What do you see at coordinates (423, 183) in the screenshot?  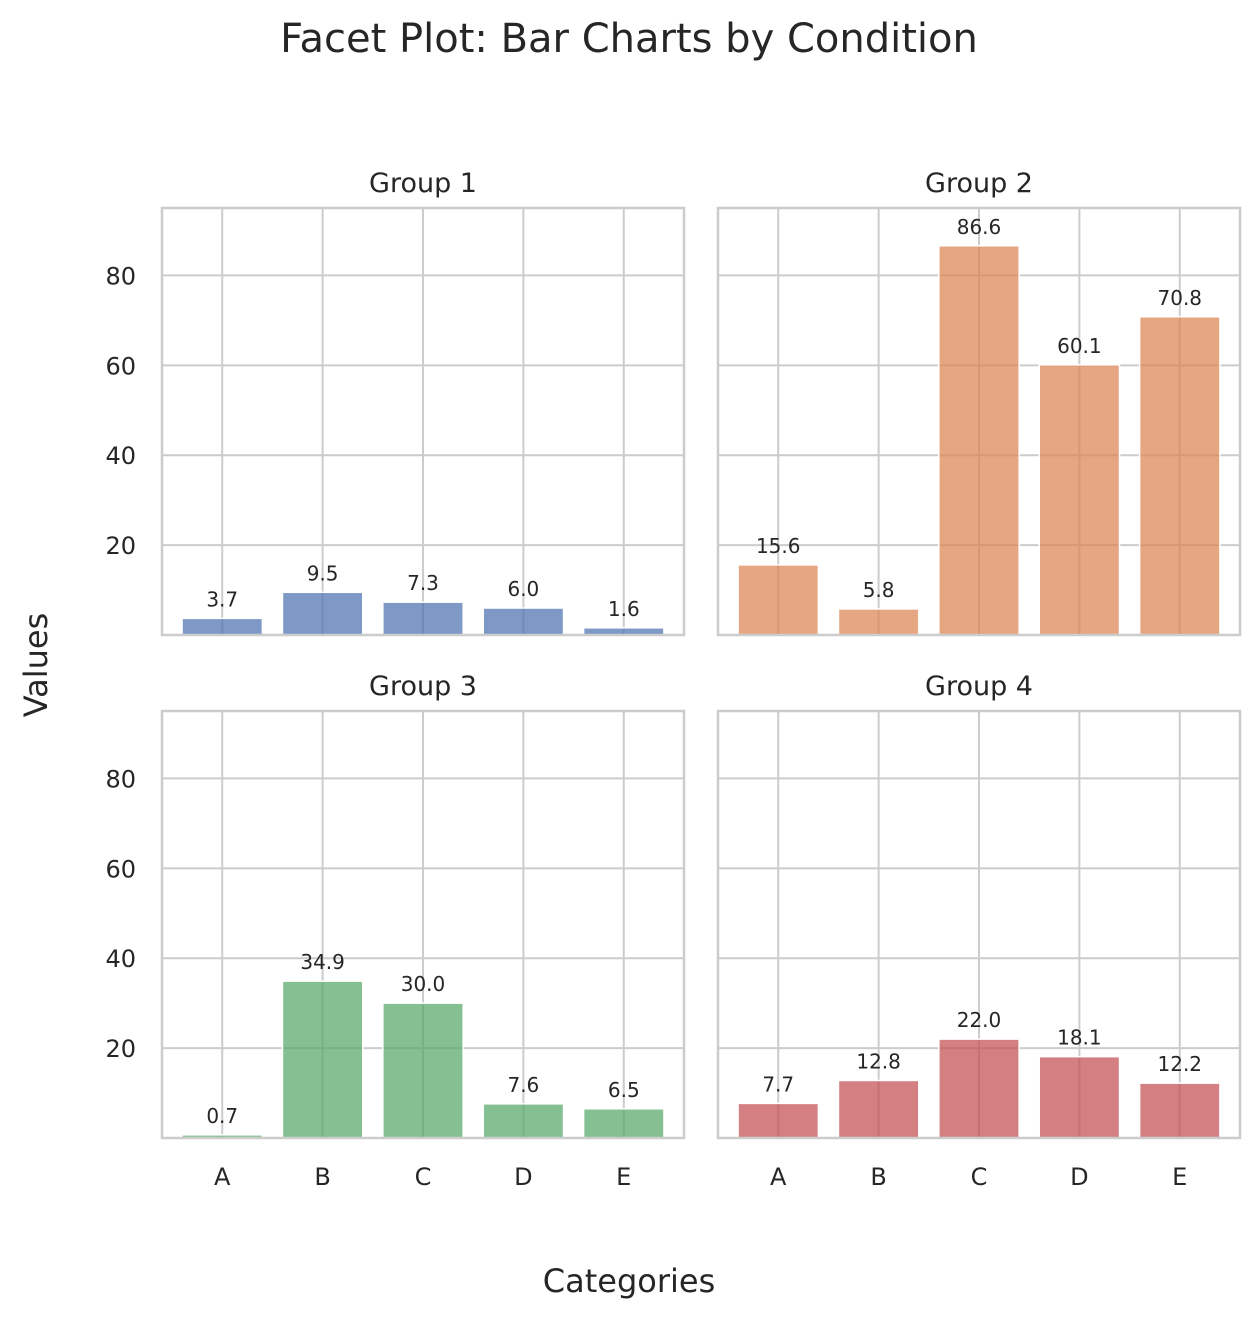 I see `panel-title: Group 1` at bounding box center [423, 183].